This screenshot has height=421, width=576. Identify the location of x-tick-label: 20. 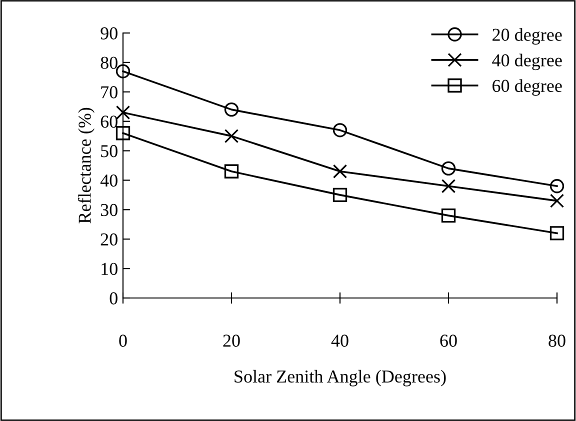
(231, 340).